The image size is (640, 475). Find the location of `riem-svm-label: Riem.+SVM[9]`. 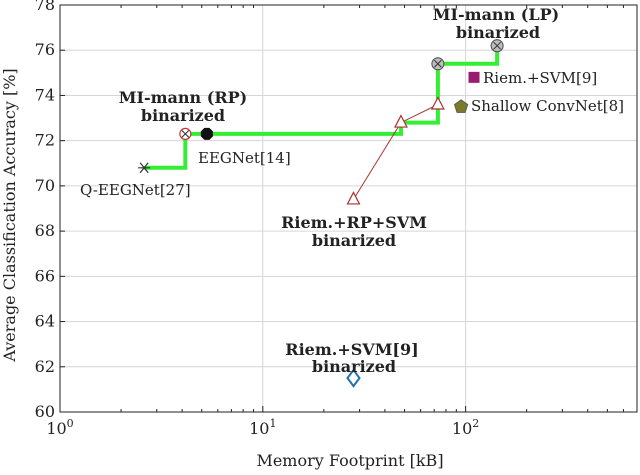

riem-svm-label: Riem.+SVM[9] is located at coordinates (540, 78).